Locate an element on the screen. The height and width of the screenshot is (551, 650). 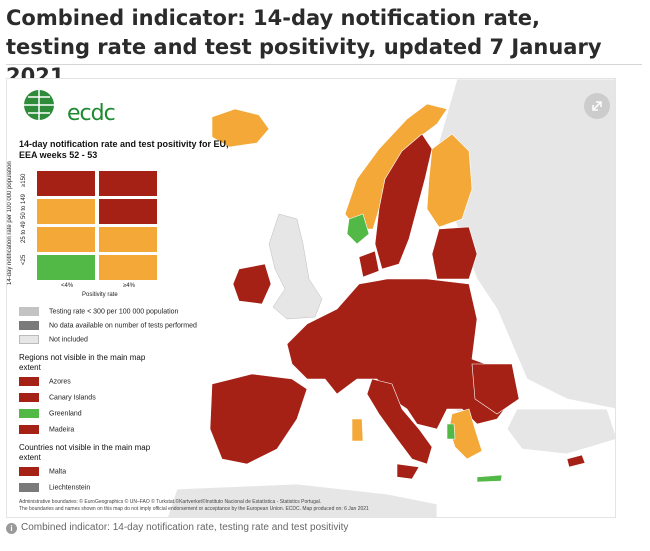
north-africa-landmass is located at coordinates (302, 500).